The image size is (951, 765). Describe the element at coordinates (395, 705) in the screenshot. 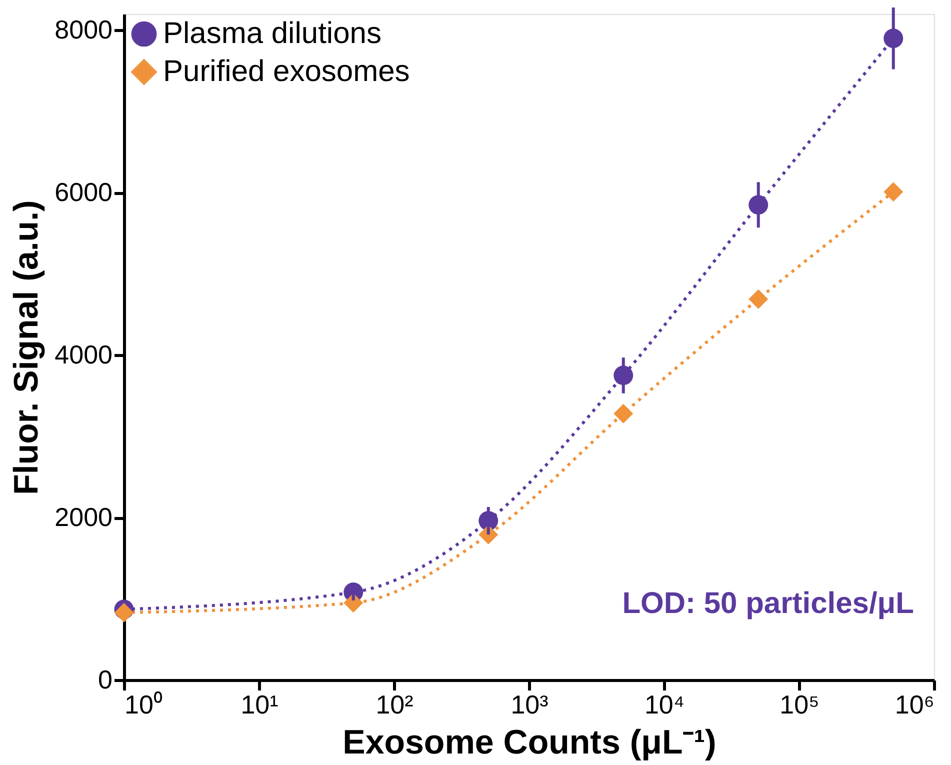

I see `x-tick-label: 10²` at that location.